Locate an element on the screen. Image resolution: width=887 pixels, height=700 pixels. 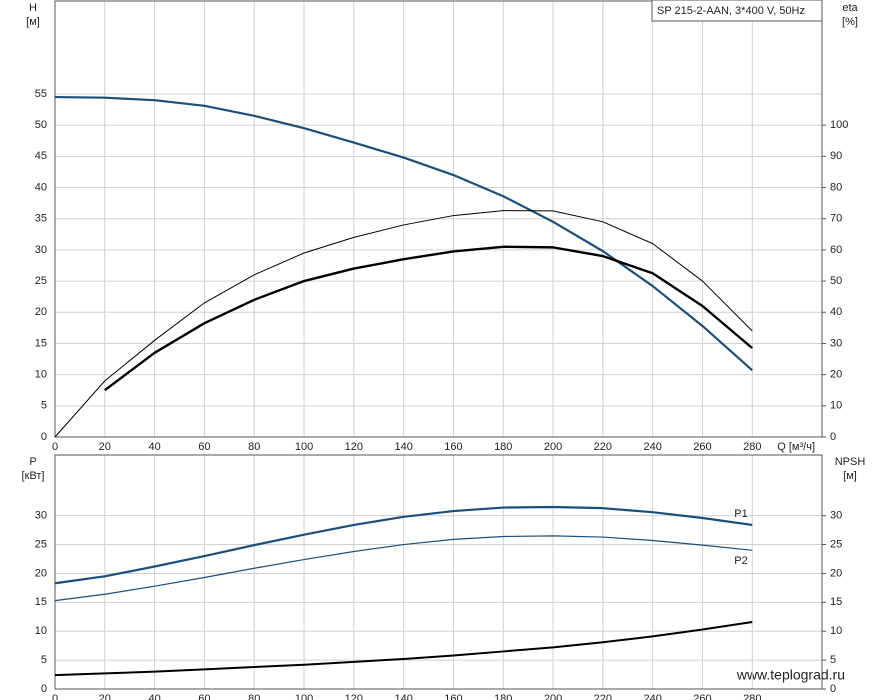
y-axis-label: H is located at coordinates (33, 8).